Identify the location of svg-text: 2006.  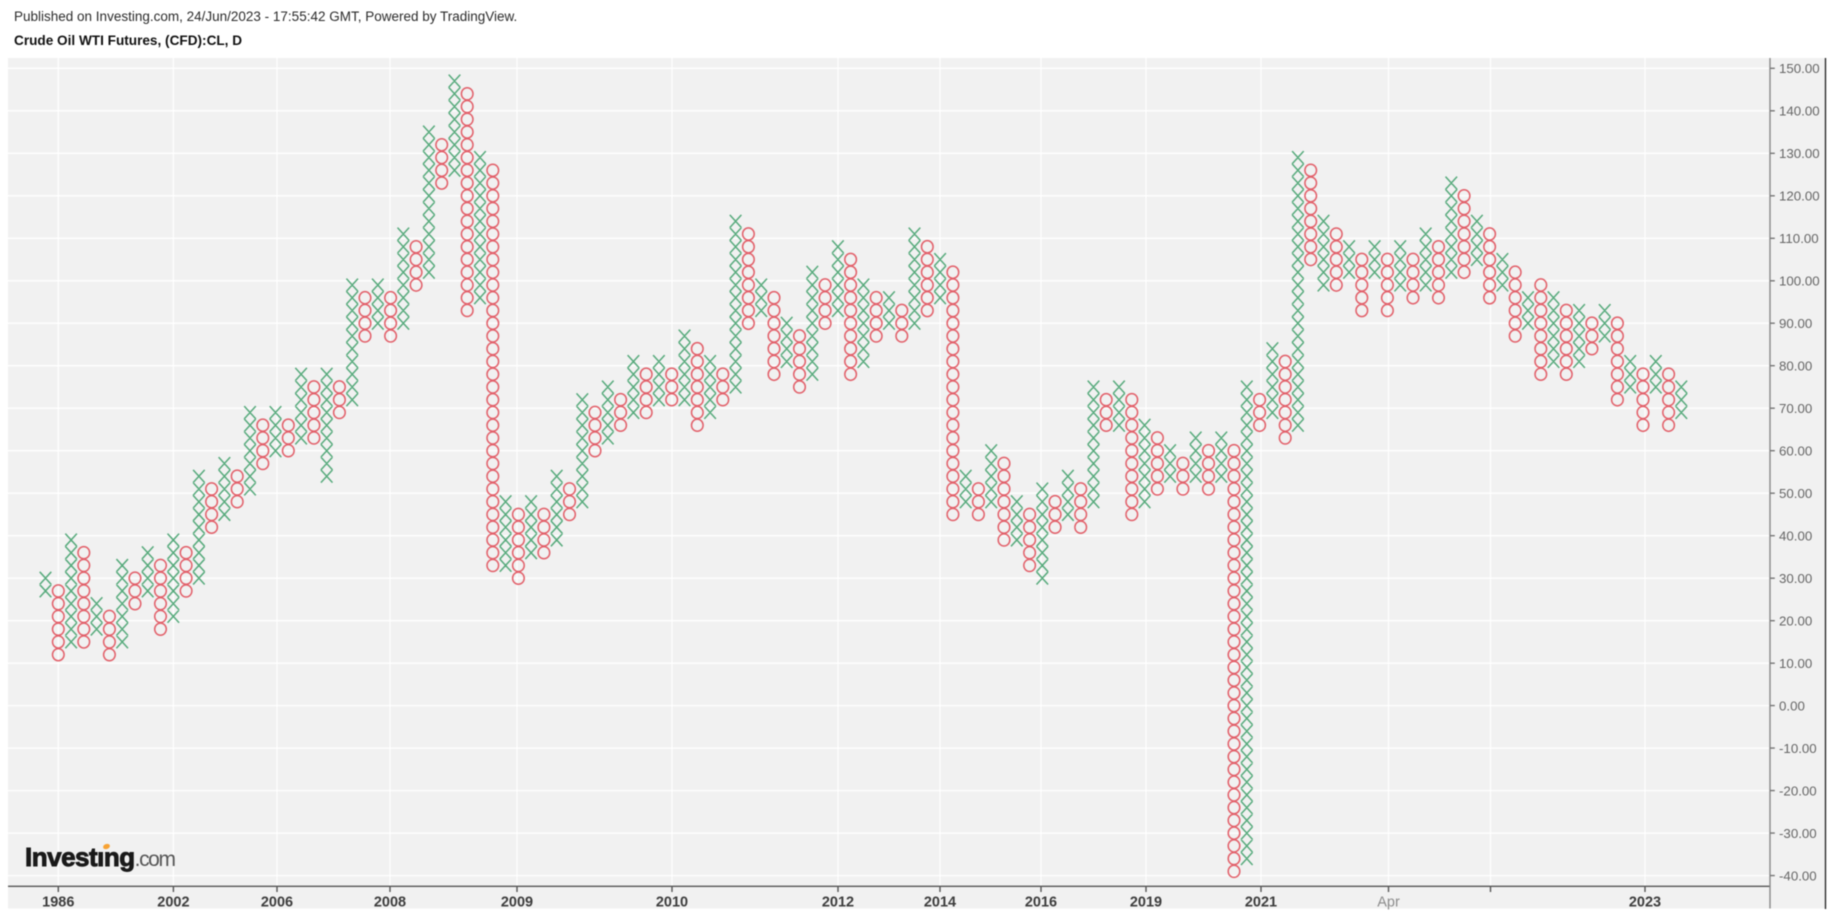
(277, 903).